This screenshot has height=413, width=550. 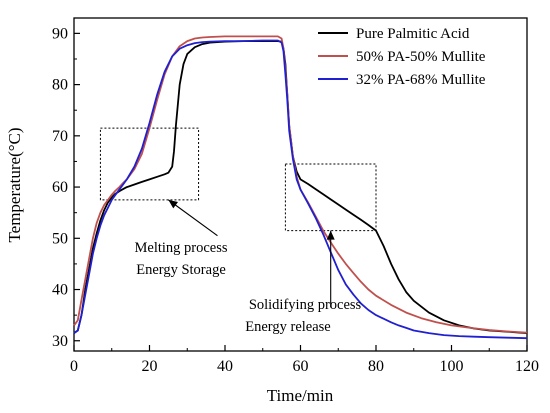 I want to click on y-tick-label: 30, so click(x=60, y=341).